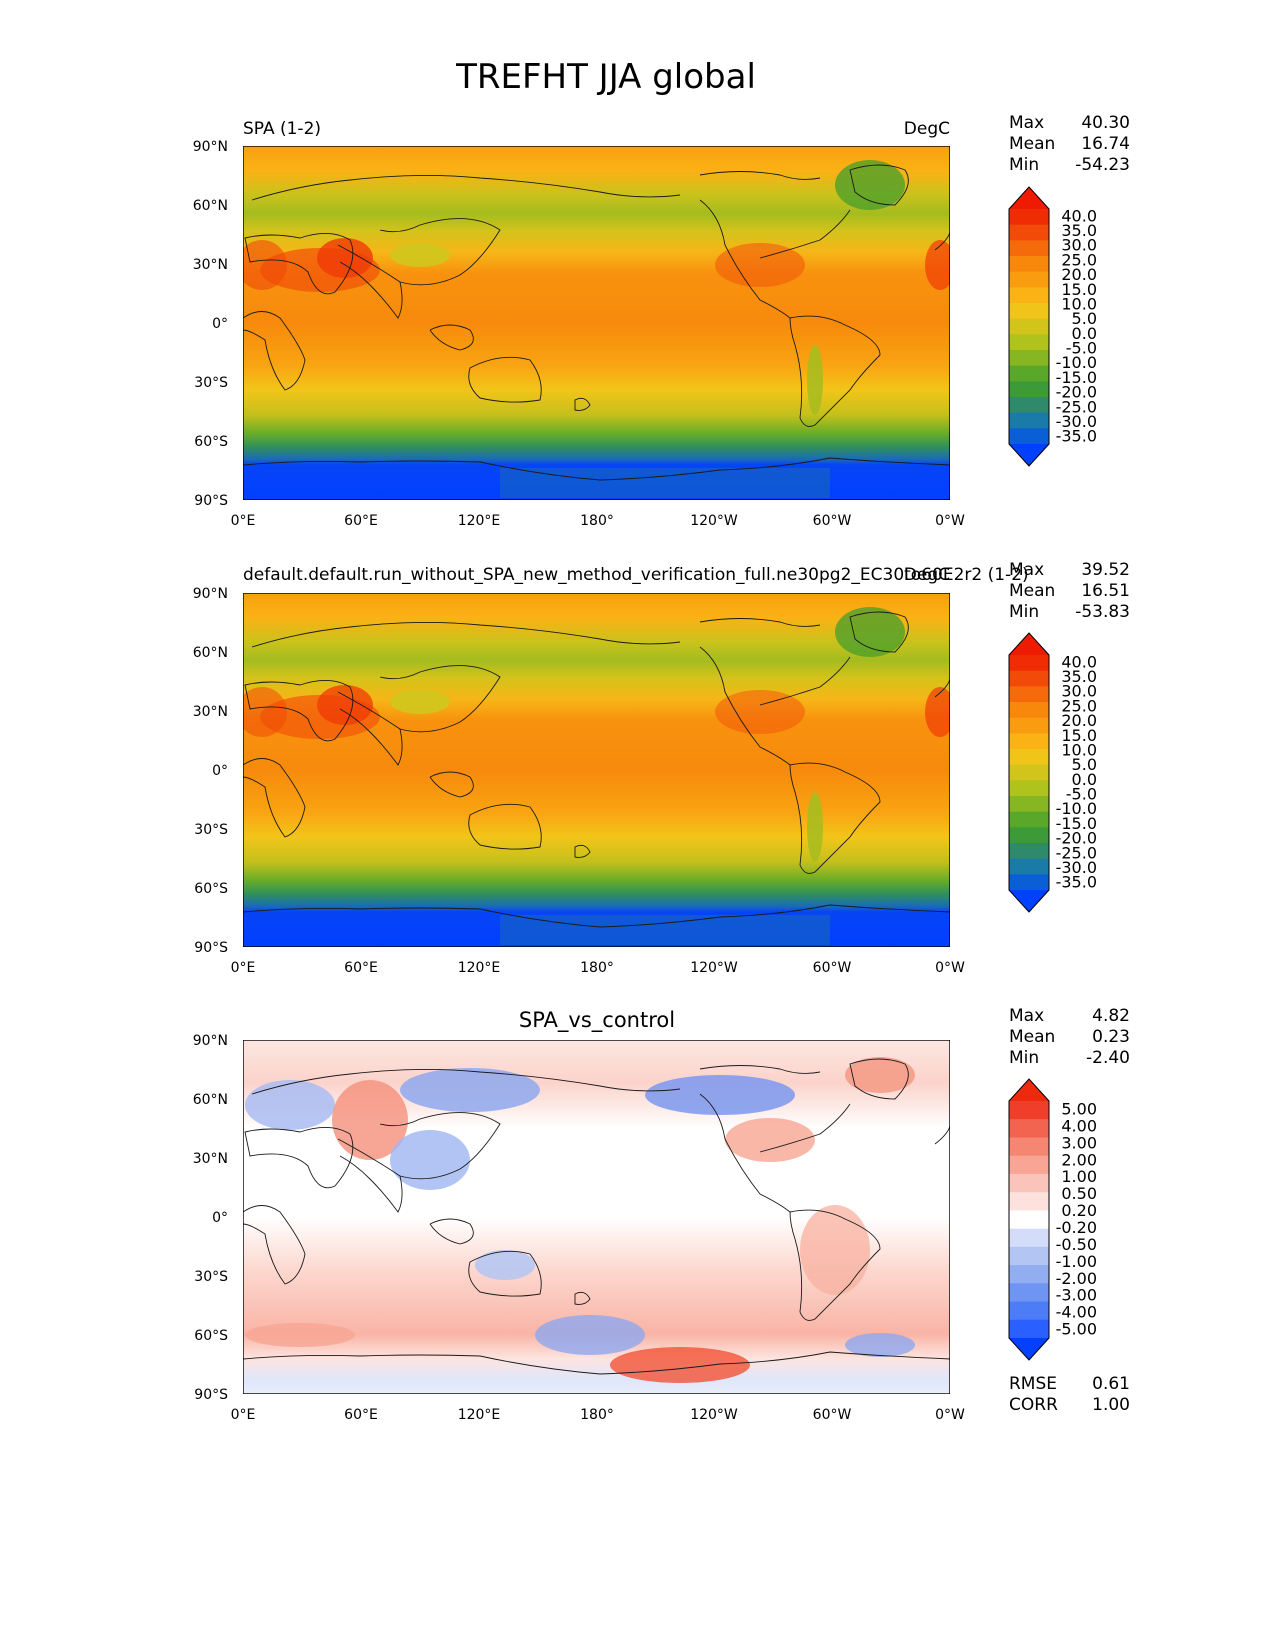 The height and width of the screenshot is (1650, 1275). Describe the element at coordinates (835, 1250) in the screenshot. I see `panel-3-warm-south-america` at that location.